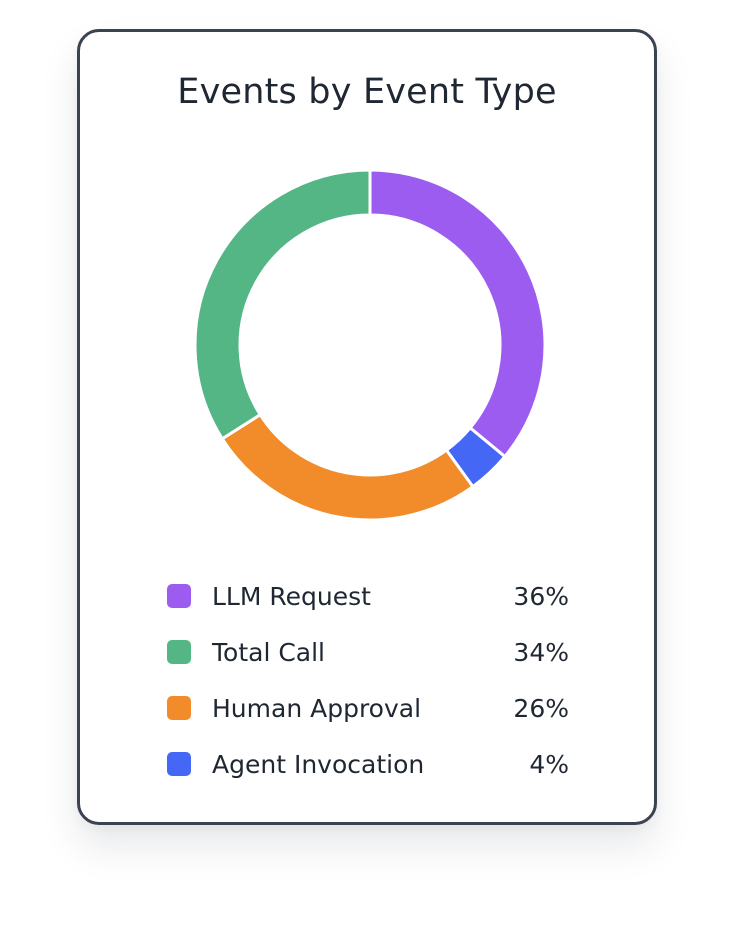 This screenshot has height=952, width=736. I want to click on donut-slice-llm-request, so click(457, 313).